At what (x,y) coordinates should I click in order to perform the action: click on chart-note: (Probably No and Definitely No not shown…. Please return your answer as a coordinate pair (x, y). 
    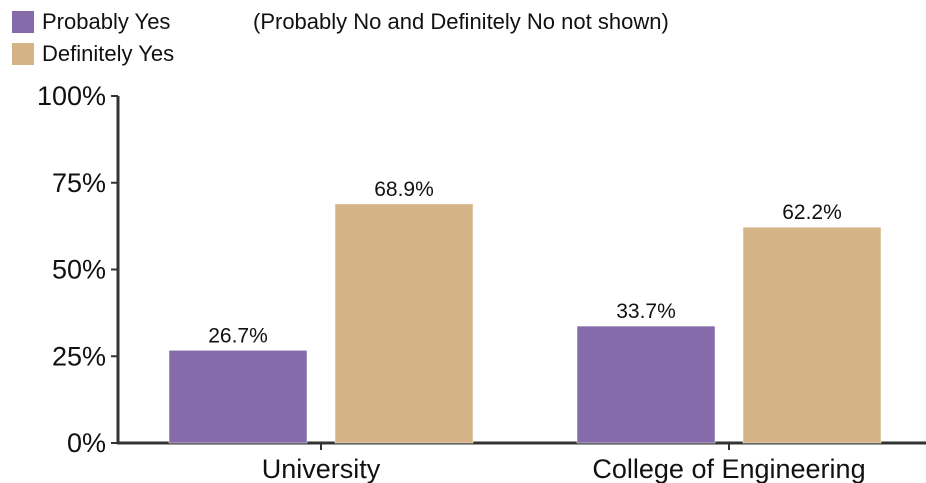
    Looking at the image, I should click on (461, 21).